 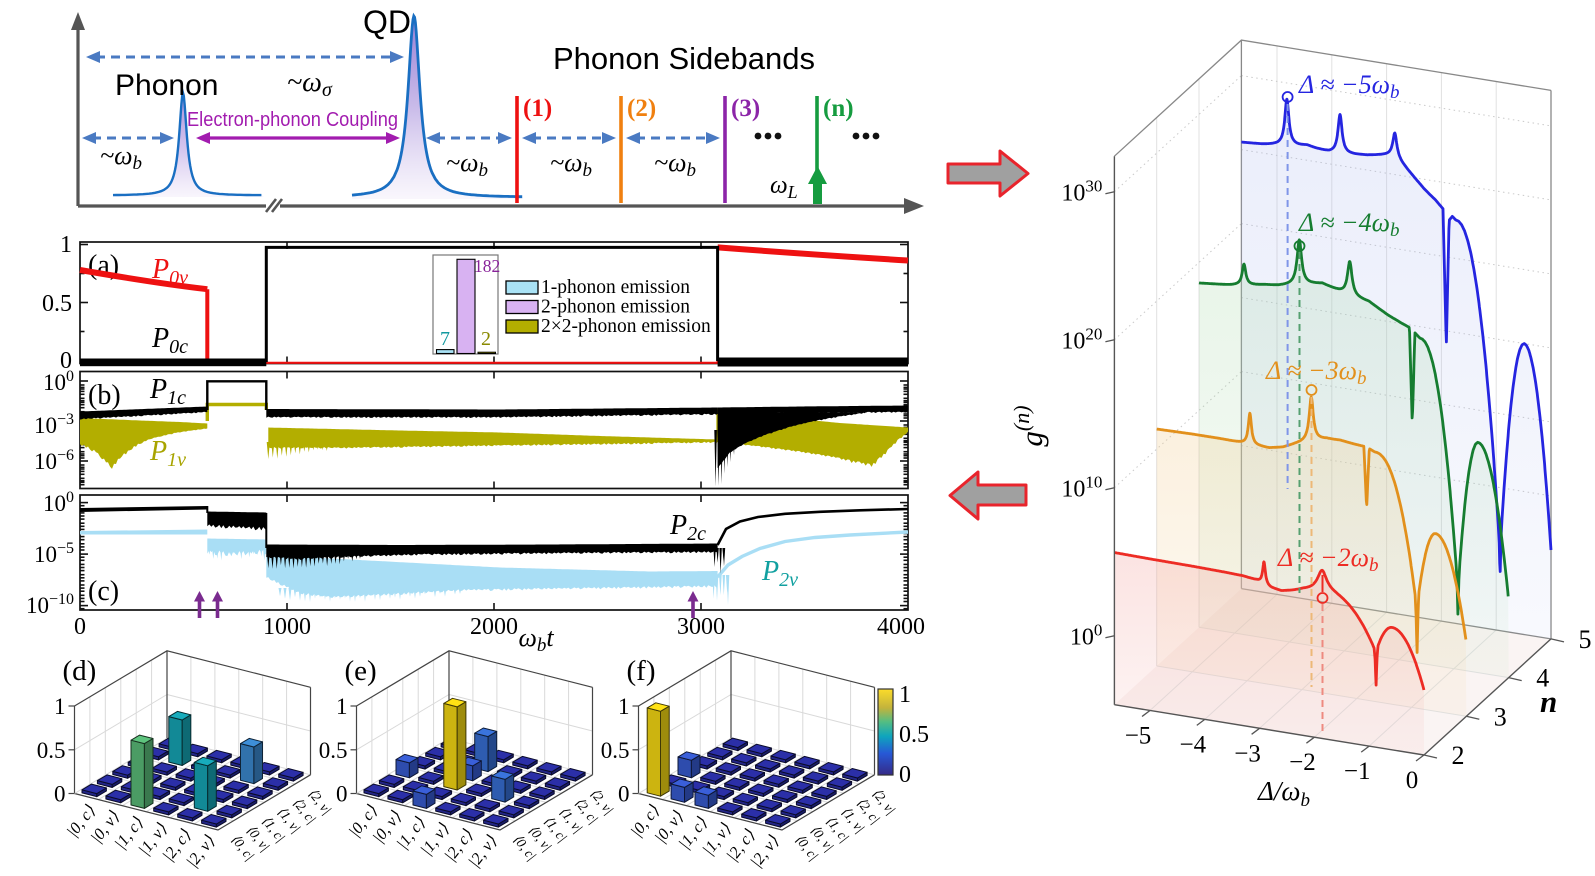 I want to click on svg-text: P1c, so click(x=167, y=391).